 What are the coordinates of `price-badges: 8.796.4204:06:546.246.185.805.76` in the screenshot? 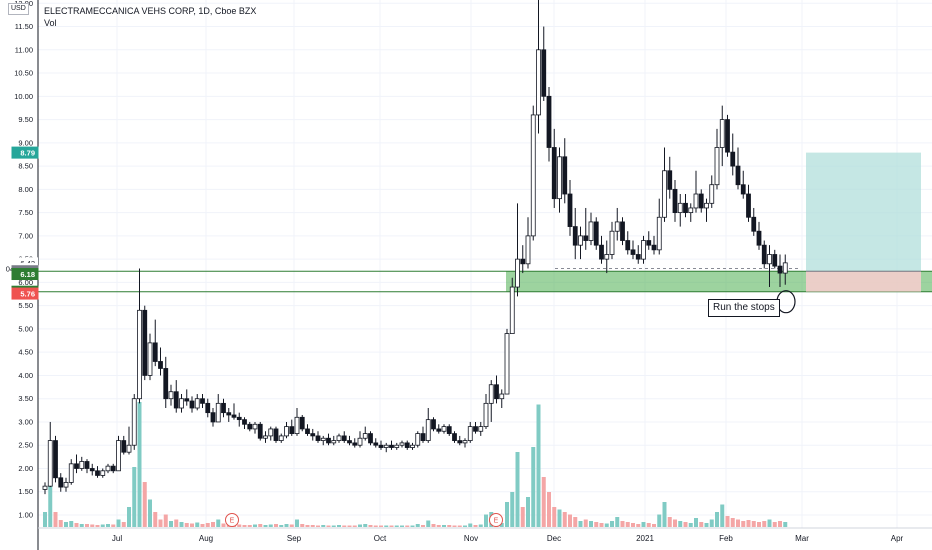 It's located at (20, 223).